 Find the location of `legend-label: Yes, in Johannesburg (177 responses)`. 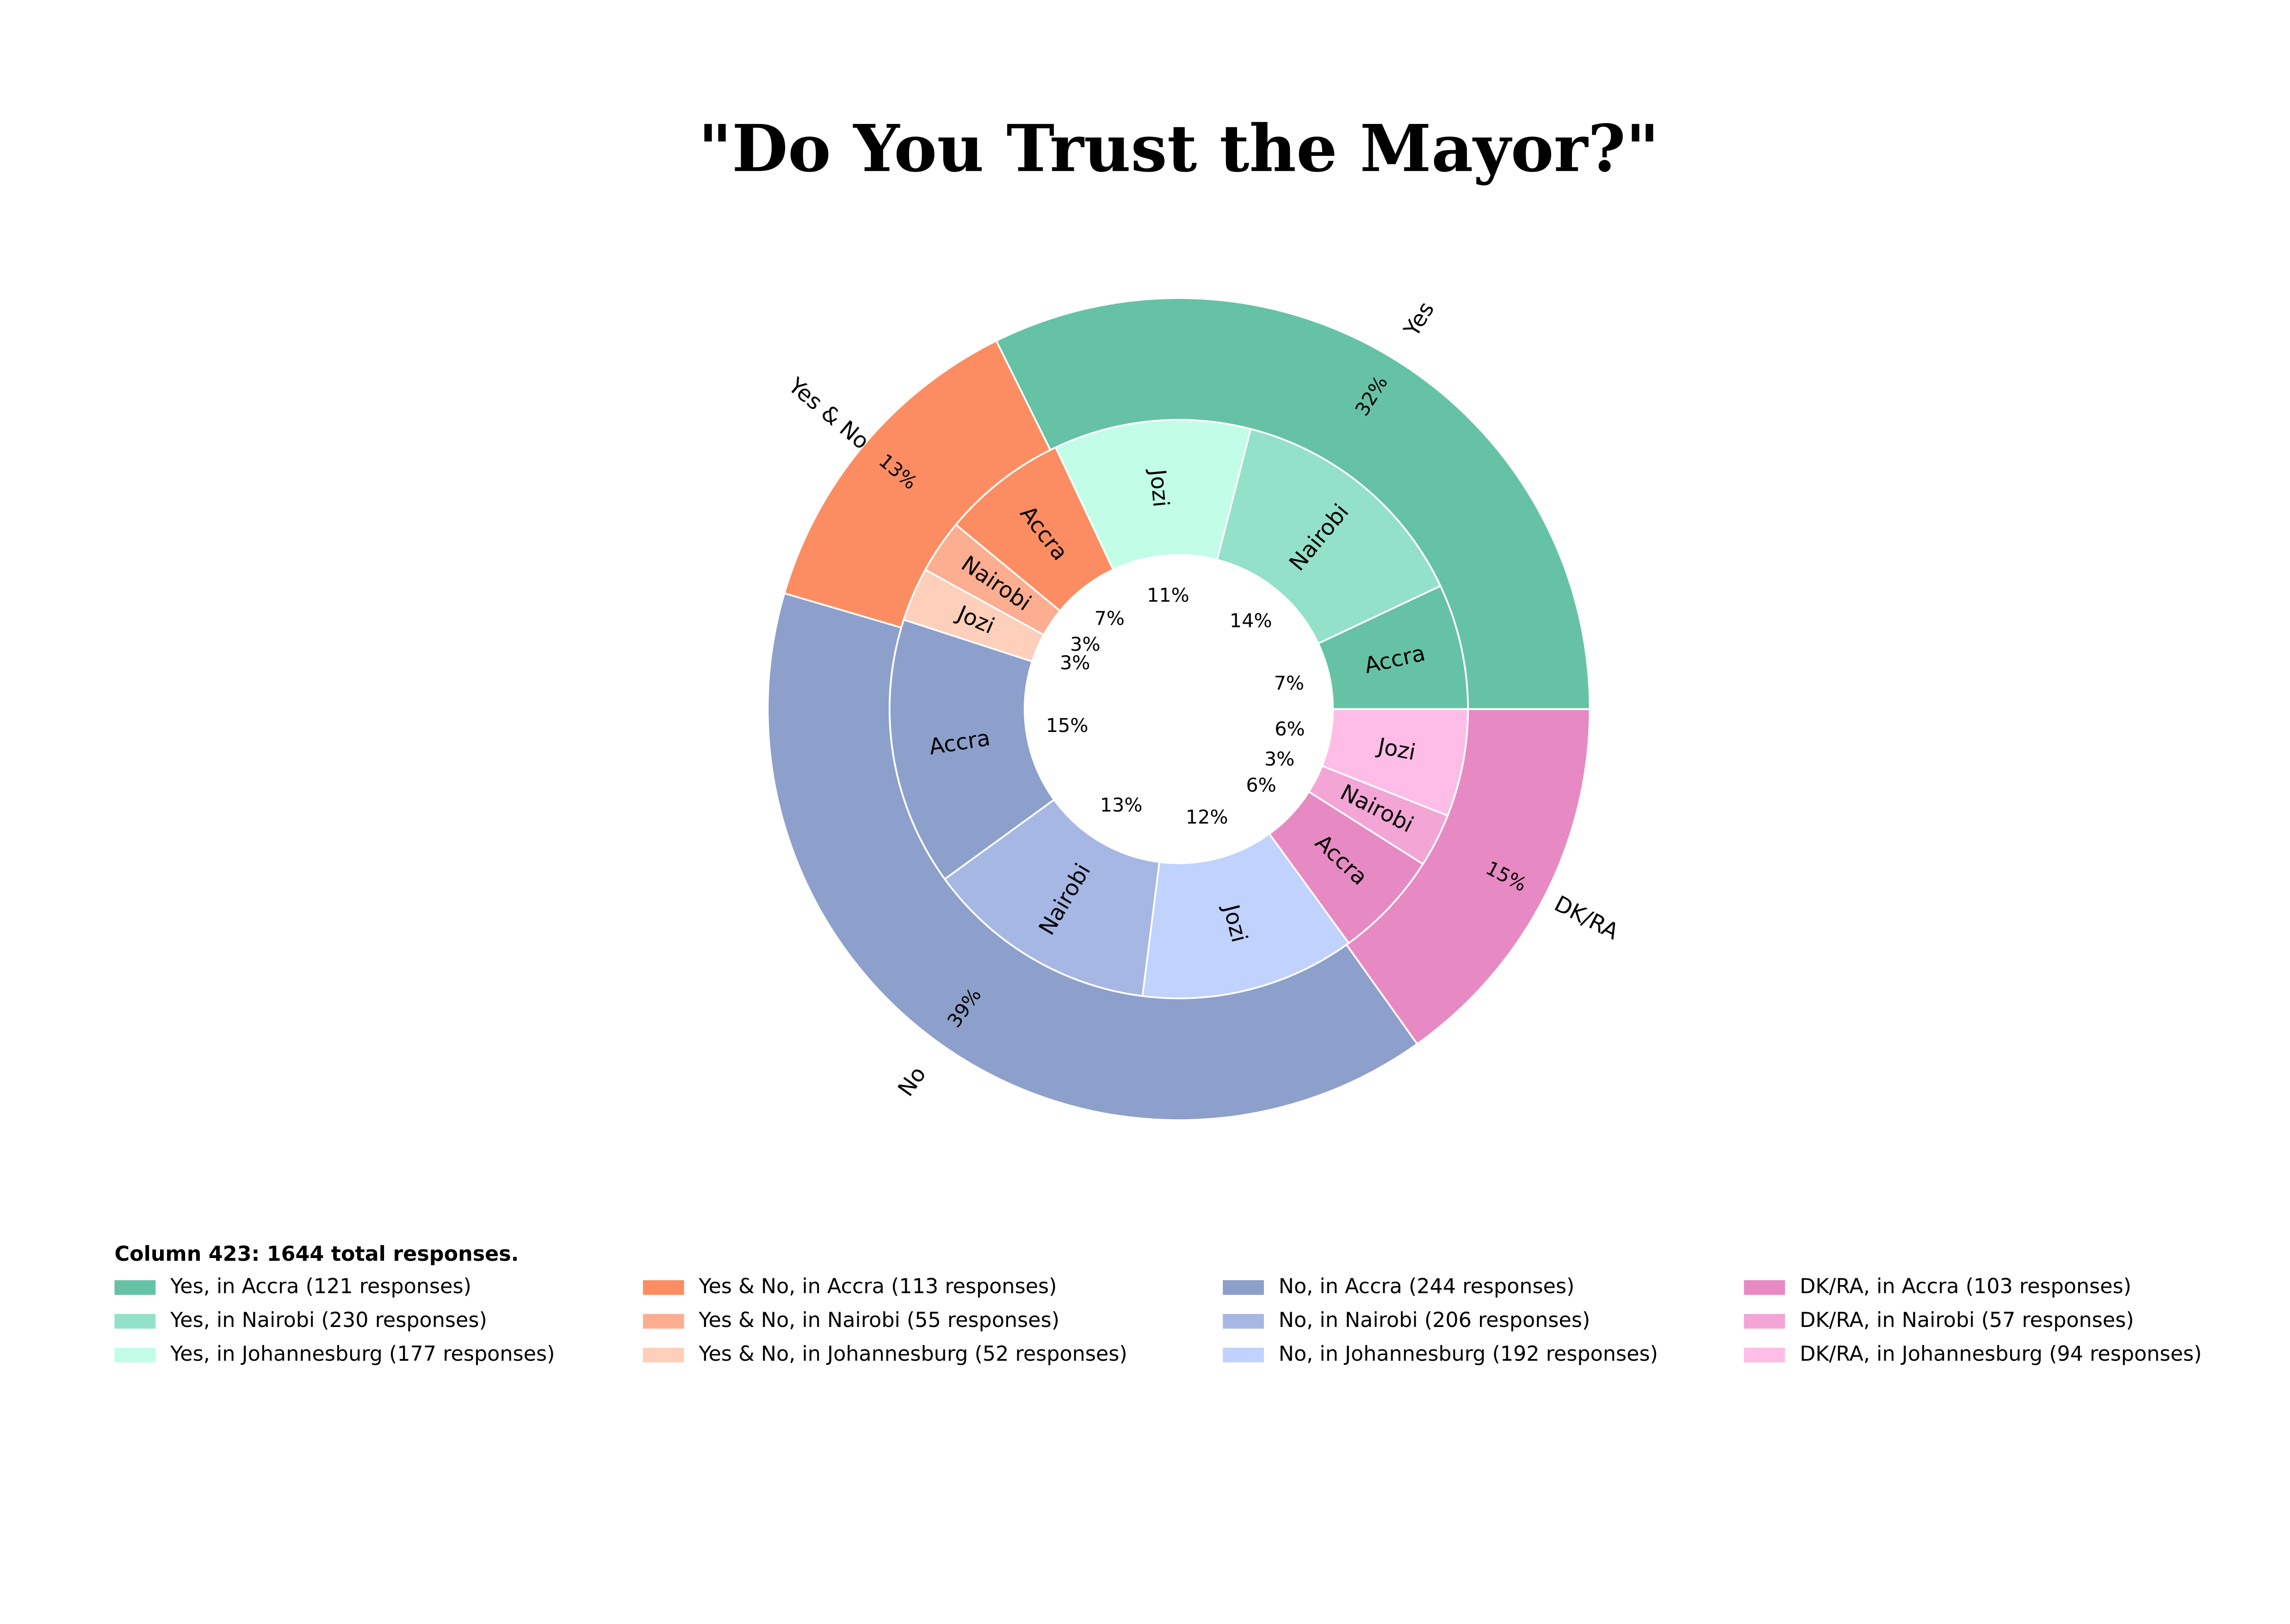

legend-label: Yes, in Johannesburg (177 responses) is located at coordinates (362, 1354).